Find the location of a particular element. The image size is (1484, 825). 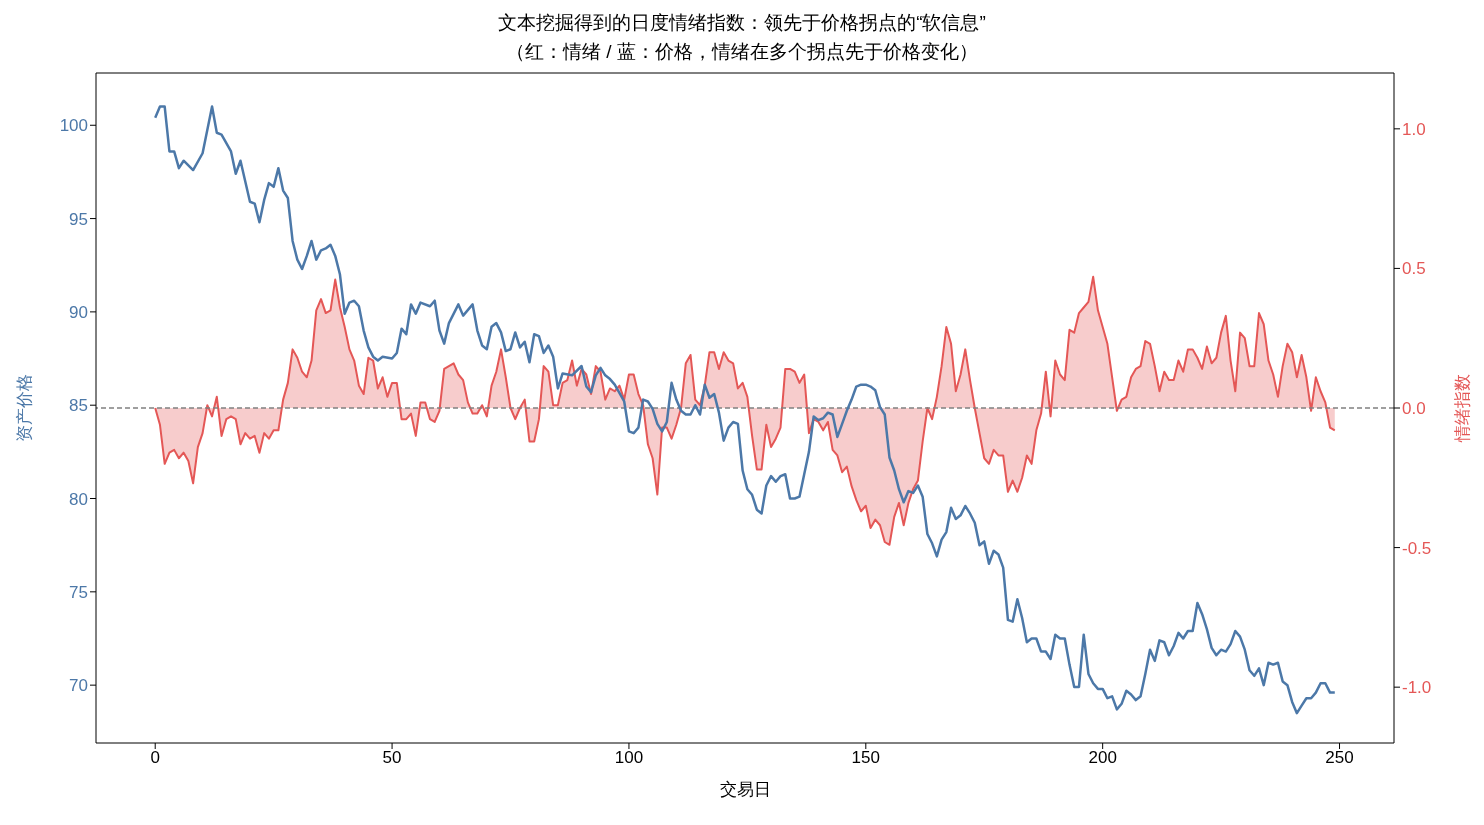

x-tick-label: 150 is located at coordinates (865, 758).